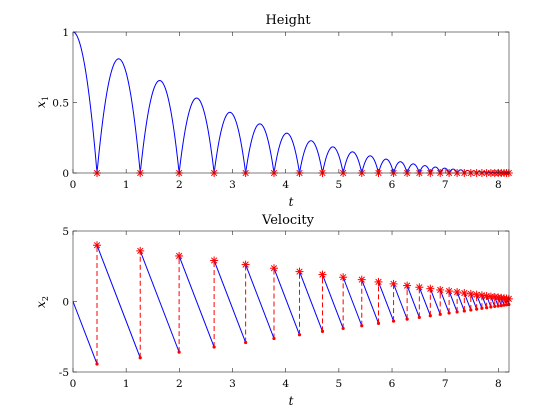 The height and width of the screenshot is (420, 560). Describe the element at coordinates (42, 102) in the screenshot. I see `height-ylabel: x1` at that location.